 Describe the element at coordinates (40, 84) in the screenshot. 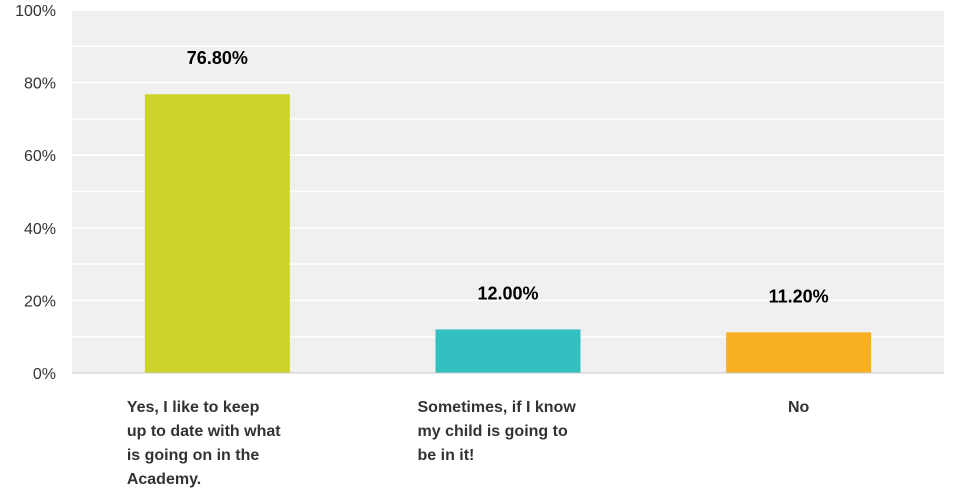

I see `y-tick-label: 80%` at that location.